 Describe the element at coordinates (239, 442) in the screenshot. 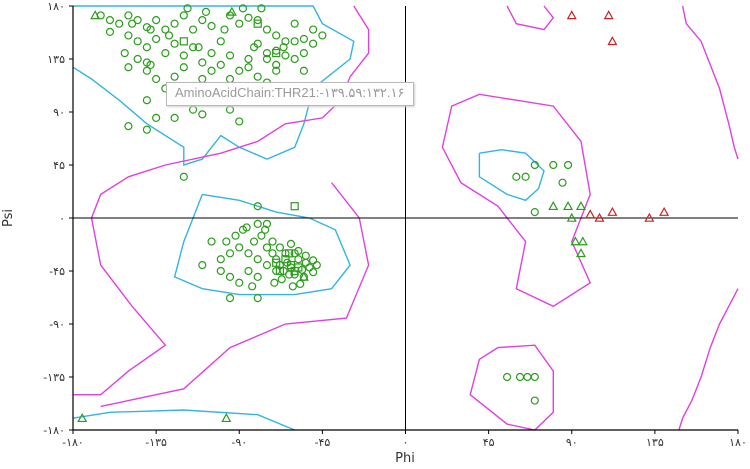

I see `x-tick-label-2: -۹۰` at that location.